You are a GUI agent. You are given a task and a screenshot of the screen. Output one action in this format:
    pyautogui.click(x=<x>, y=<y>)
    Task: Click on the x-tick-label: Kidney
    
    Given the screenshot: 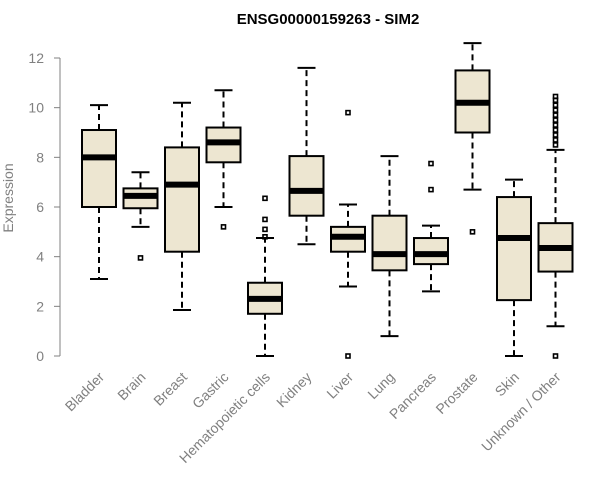 What is the action you would take?
    pyautogui.click(x=294, y=390)
    